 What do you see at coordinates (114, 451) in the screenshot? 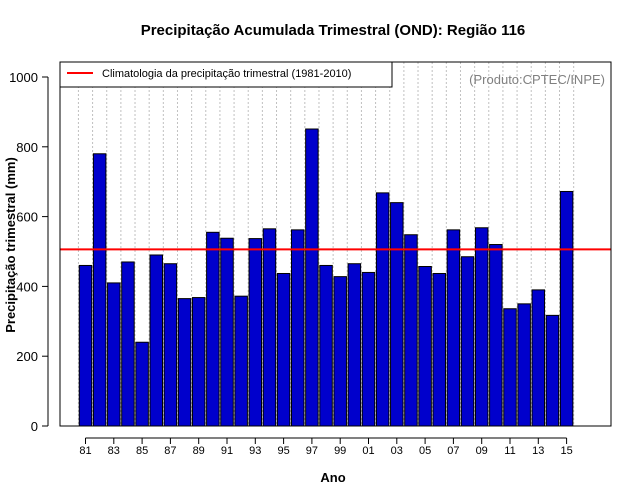
I see `x-tick-label: 83` at bounding box center [114, 451].